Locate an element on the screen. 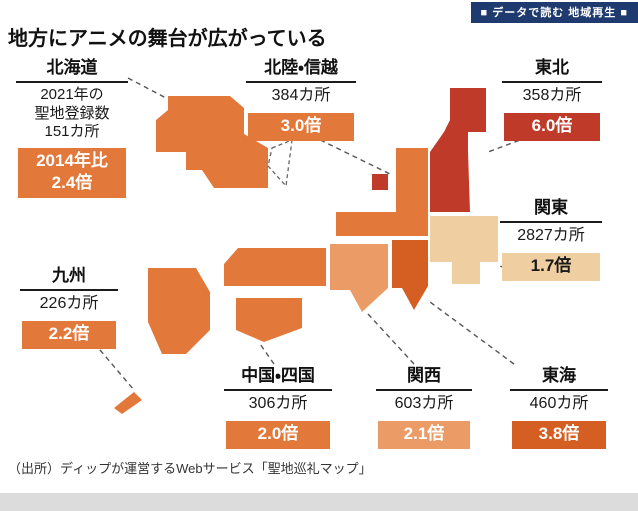 Image resolution: width=638 pixels, height=511 pixels. site-count: 384カ所 is located at coordinates (301, 96).